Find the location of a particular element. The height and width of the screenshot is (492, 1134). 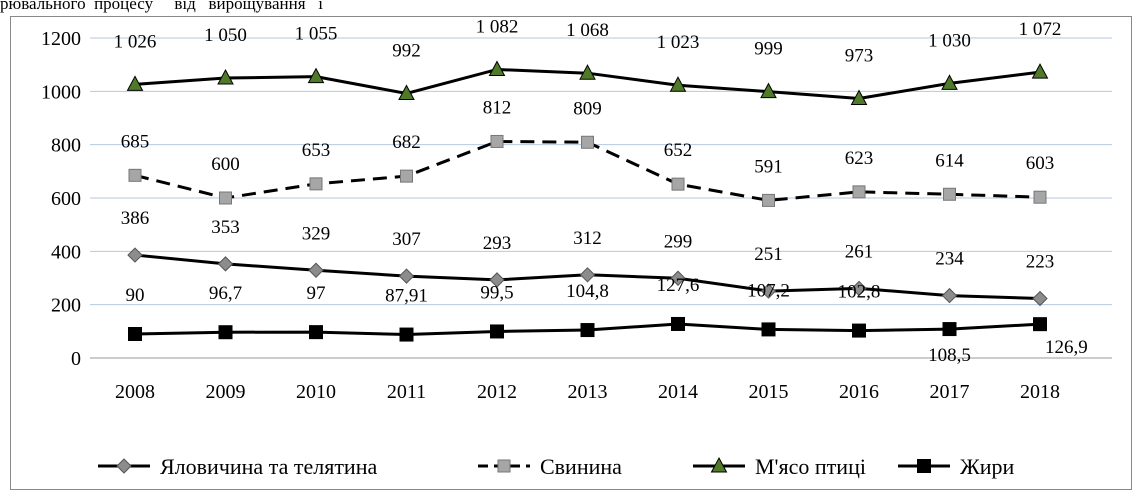

data-label: 108,5 is located at coordinates (949, 355).